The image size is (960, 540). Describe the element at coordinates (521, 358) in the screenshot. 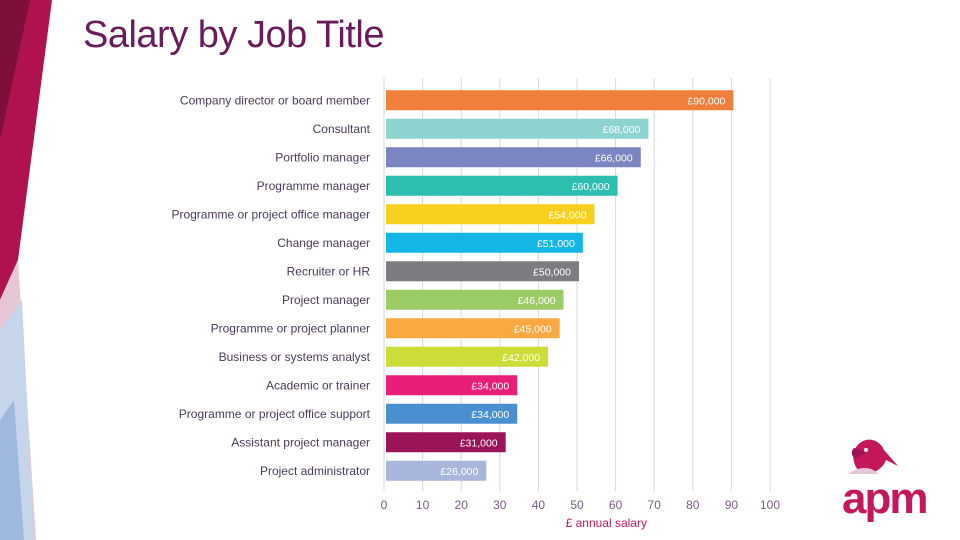

I see `bar-value-label: £42,000` at that location.